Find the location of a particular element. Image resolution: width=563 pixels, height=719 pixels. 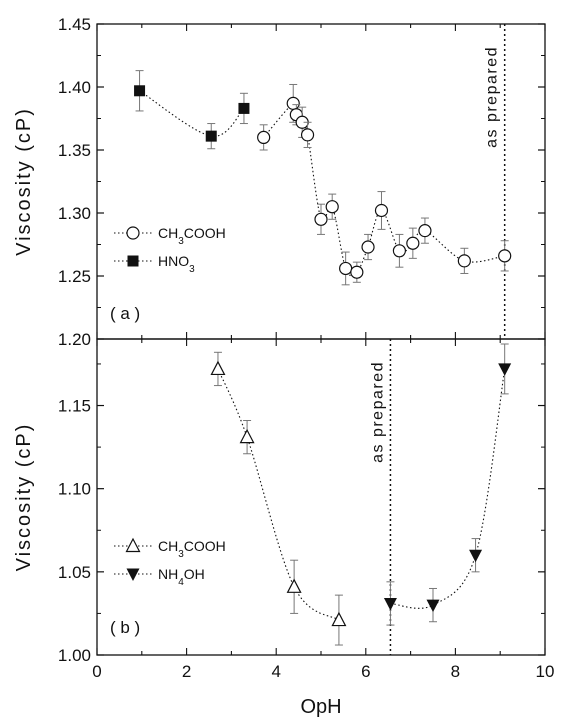

panel-label: ( a ) is located at coordinates (125, 313).